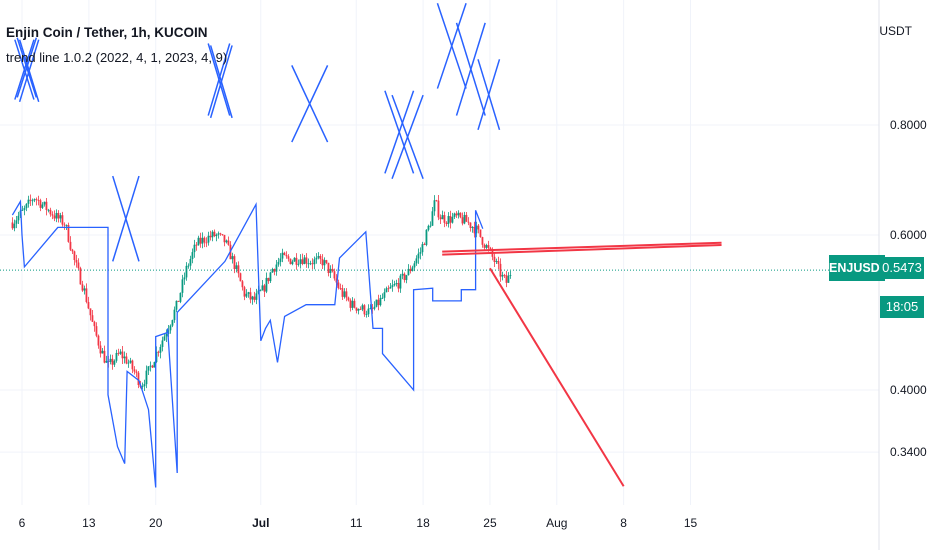  I want to click on bar-countdown-tag: 18:05, so click(902, 307).